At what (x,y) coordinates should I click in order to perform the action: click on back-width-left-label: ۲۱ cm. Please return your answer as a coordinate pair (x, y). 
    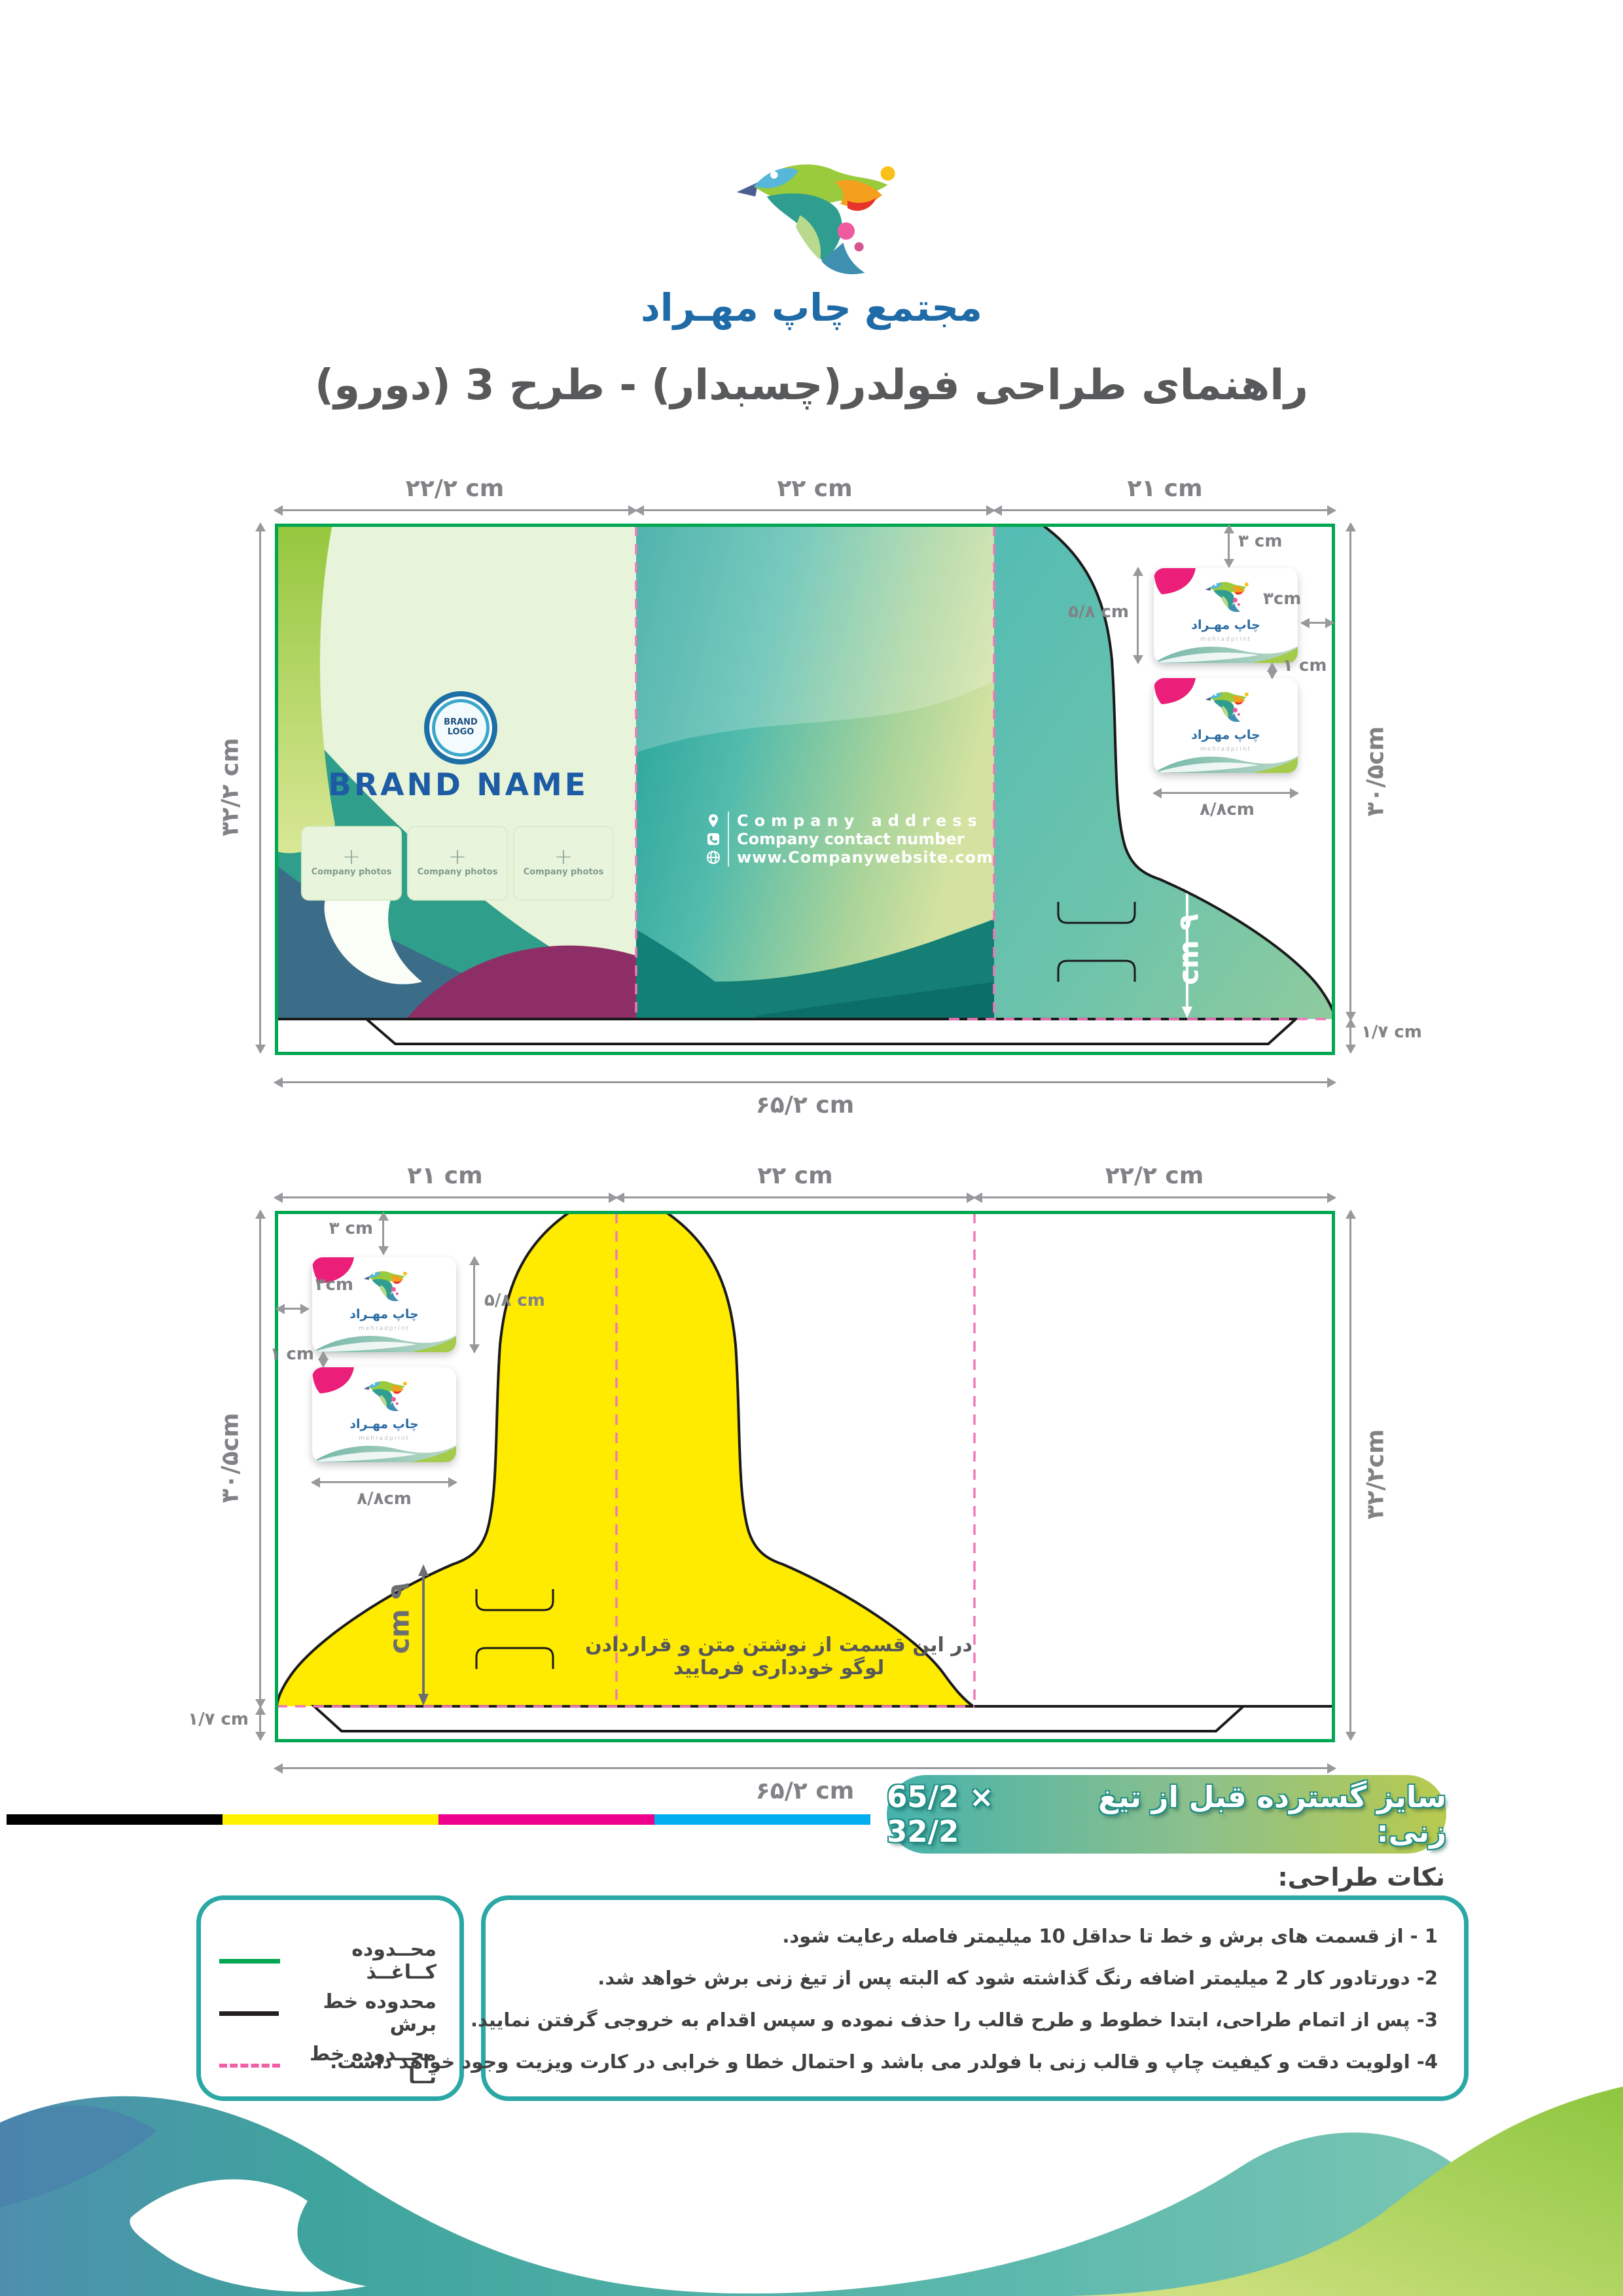
    Looking at the image, I should click on (445, 1175).